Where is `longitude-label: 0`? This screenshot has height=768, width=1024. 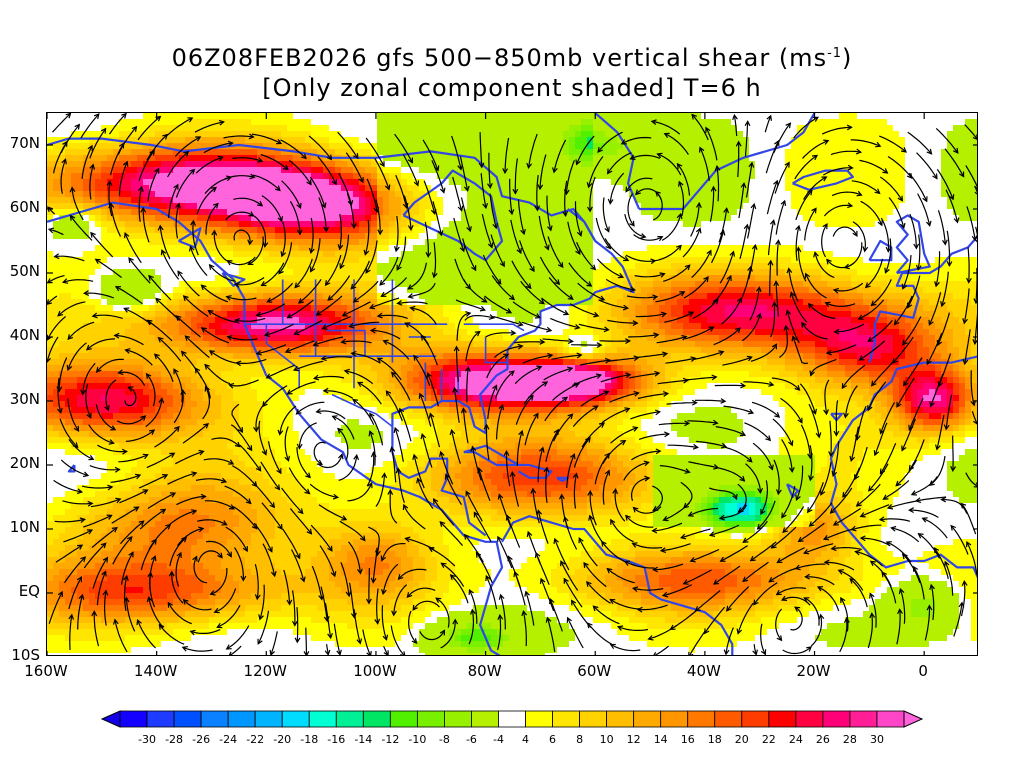 longitude-label: 0 is located at coordinates (923, 671).